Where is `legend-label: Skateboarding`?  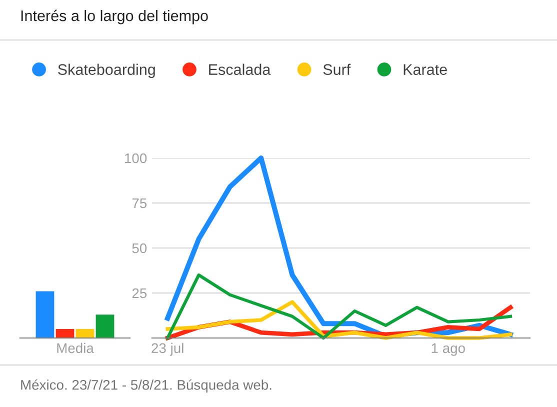 legend-label: Skateboarding is located at coordinates (106, 71).